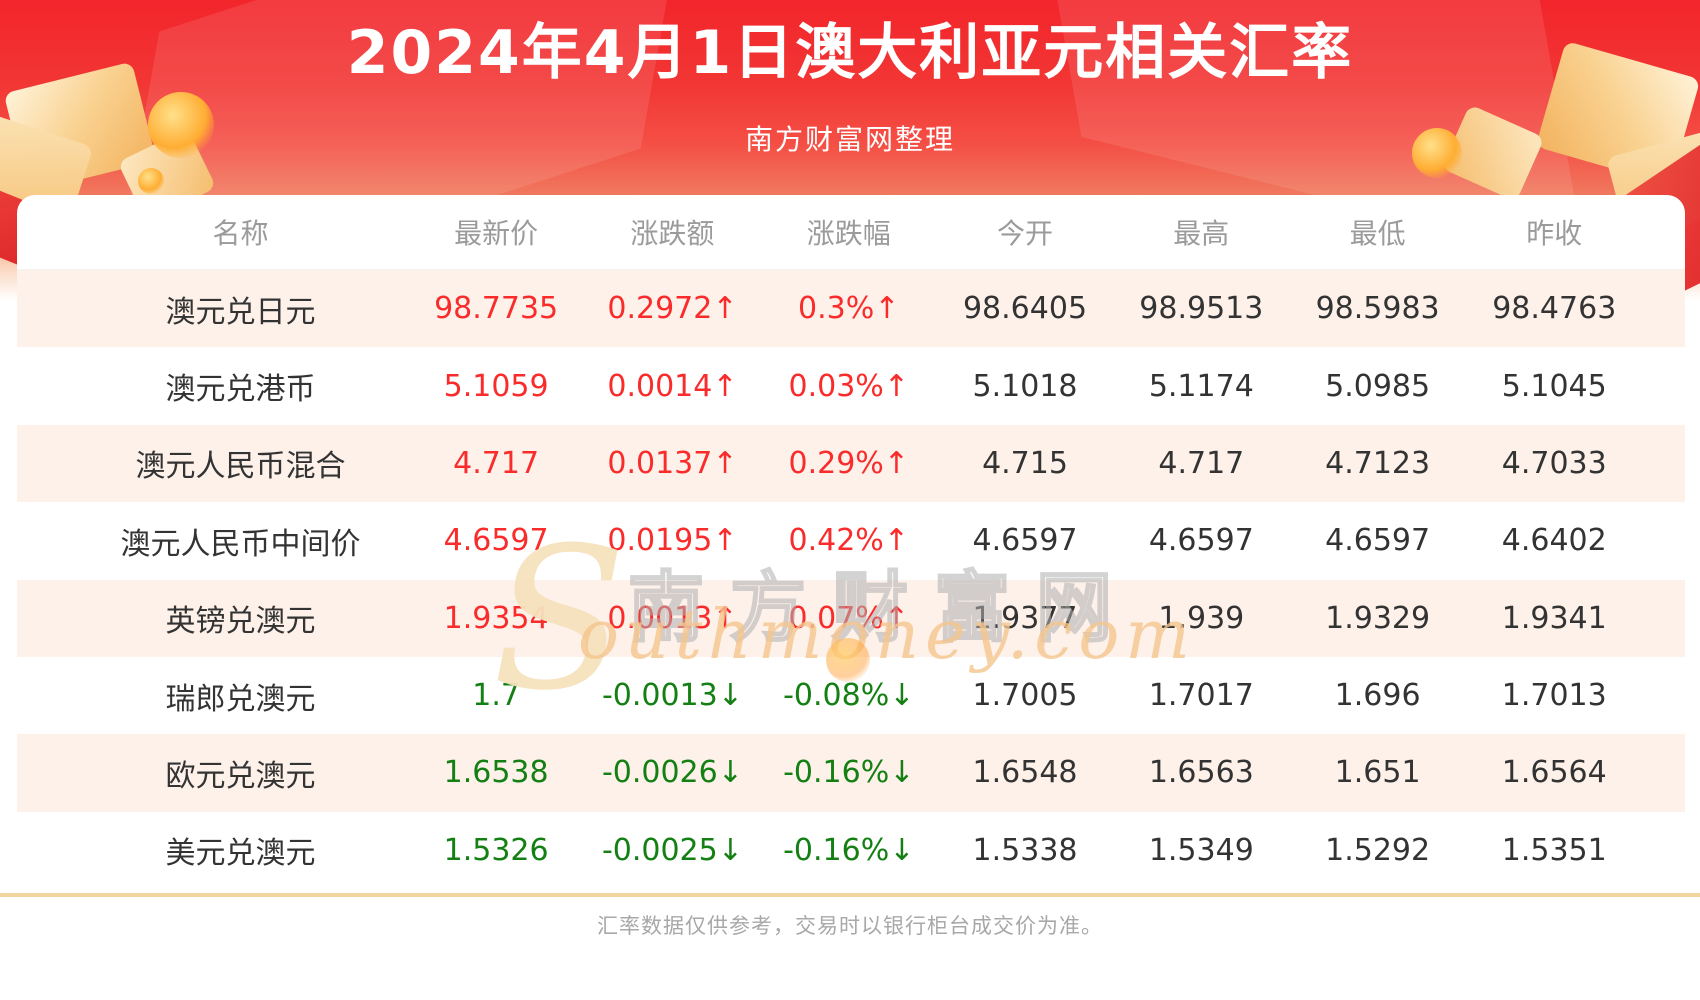  I want to click on cell-name: 澳元兑港币, so click(240, 390).